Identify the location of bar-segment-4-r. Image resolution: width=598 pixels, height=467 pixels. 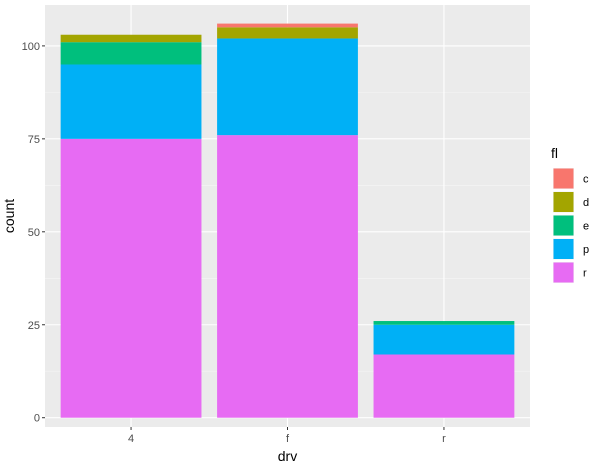
(131, 278).